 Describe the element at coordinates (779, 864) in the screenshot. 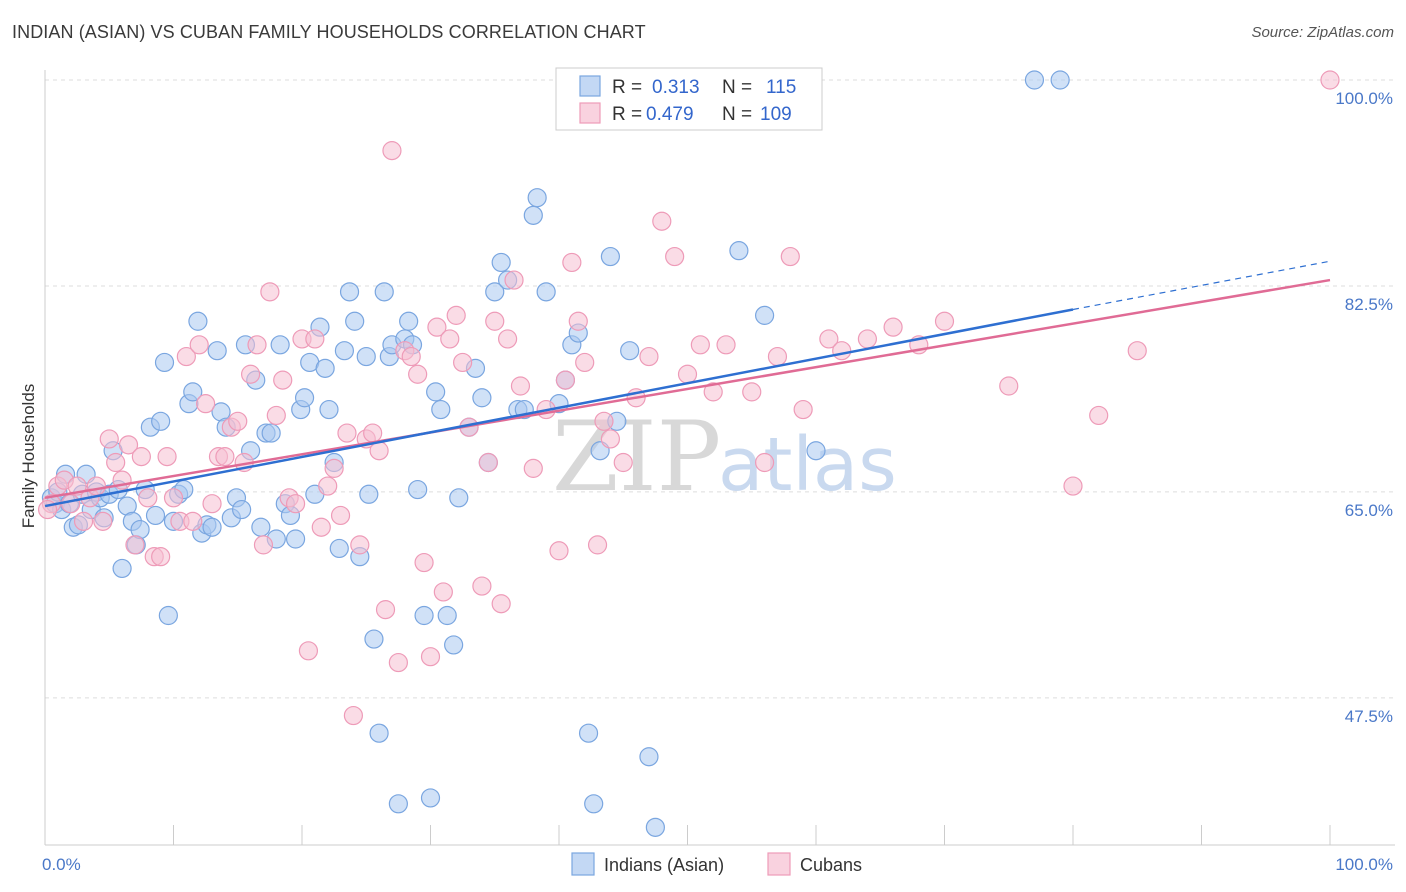

I see `bottom-legend-swatch-cubans` at that location.